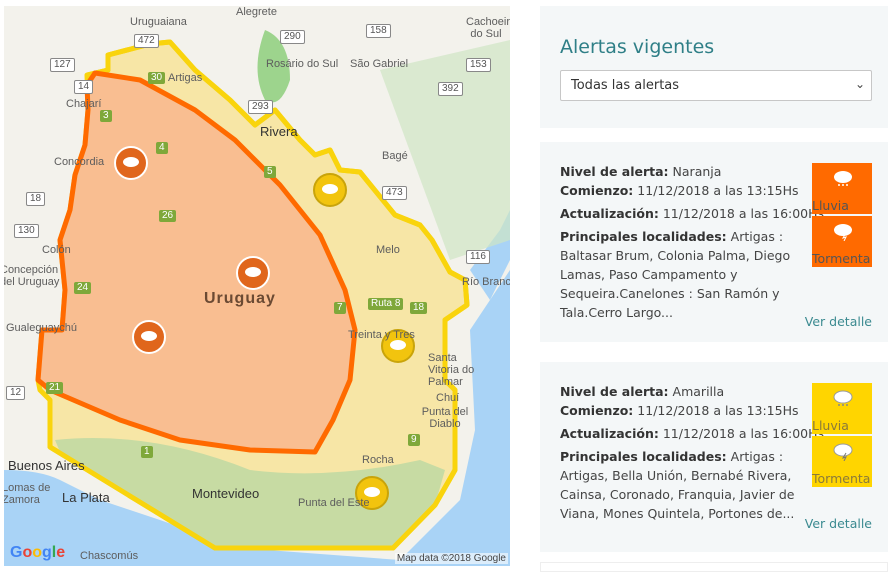 Image resolution: width=888 pixels, height=572 pixels. Describe the element at coordinates (388, 250) in the screenshot. I see `map-label: Melo` at that location.